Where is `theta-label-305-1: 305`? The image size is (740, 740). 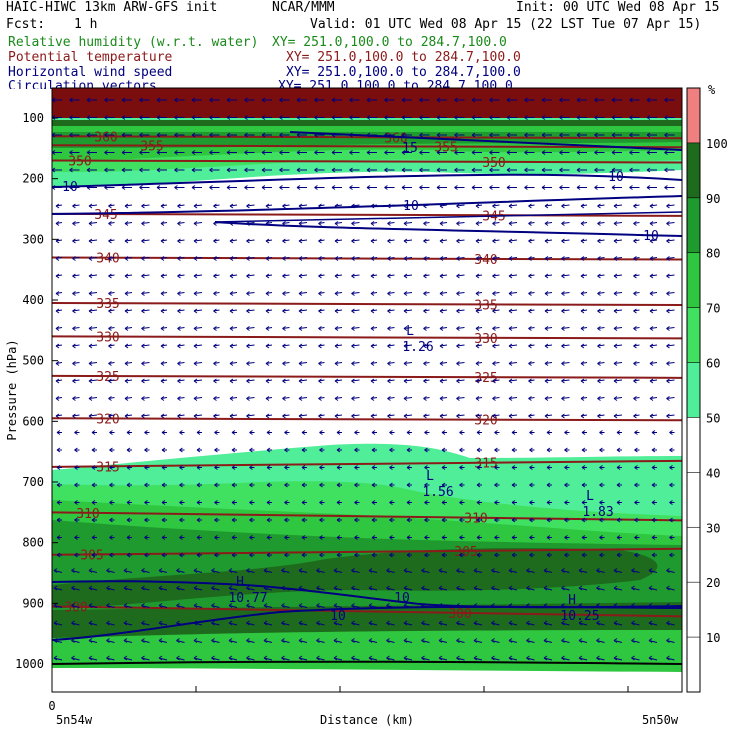 theta-label-305-1: 305 is located at coordinates (465, 552).